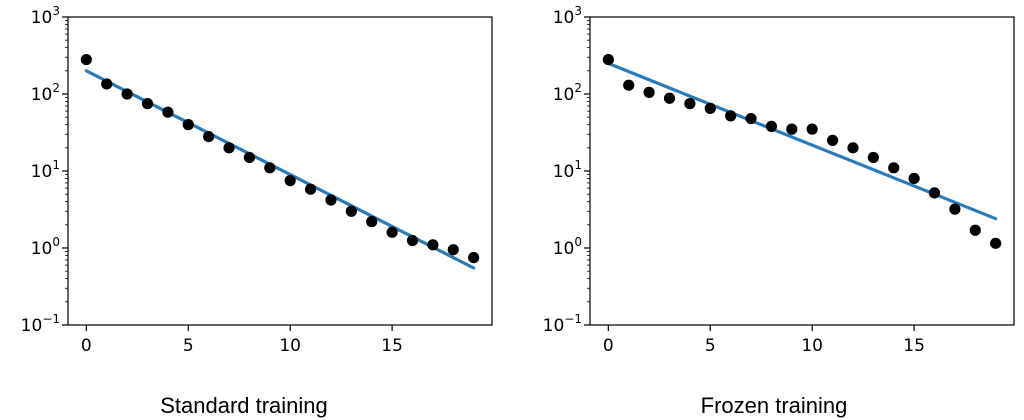  I want to click on chart-caption: Standard training, so click(244, 405).